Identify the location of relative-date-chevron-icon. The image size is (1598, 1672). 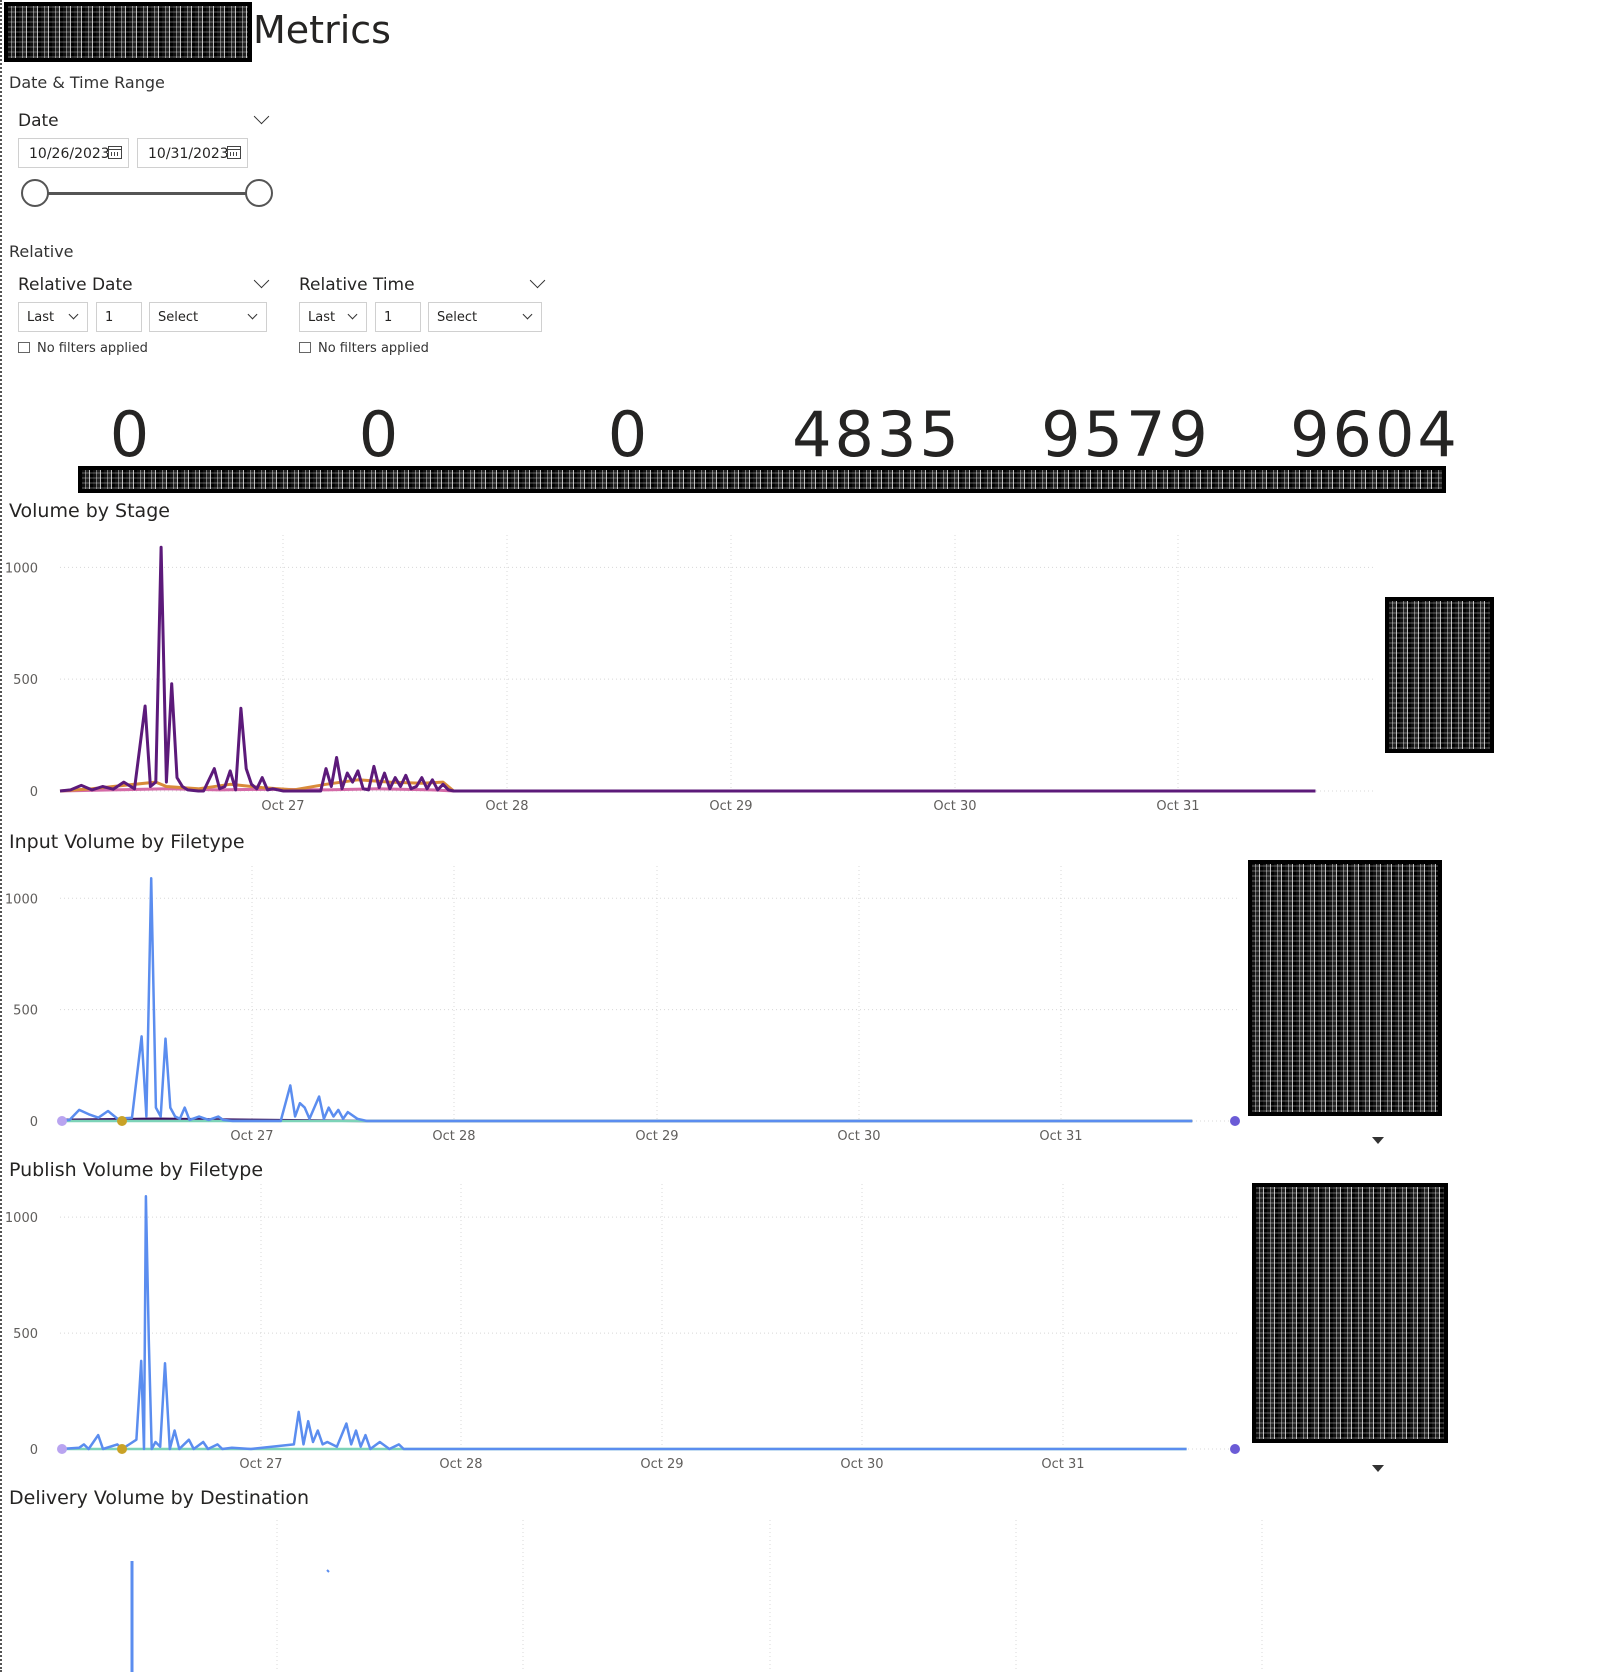
(261, 280).